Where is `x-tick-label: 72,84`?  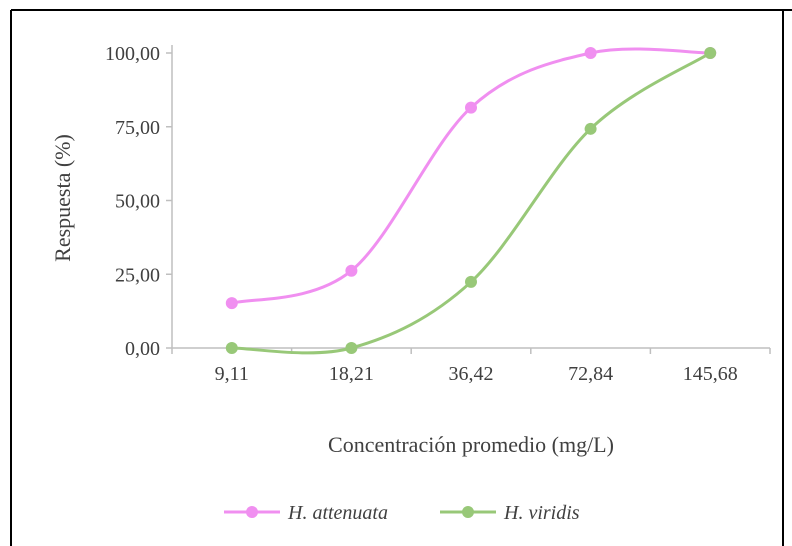
x-tick-label: 72,84 is located at coordinates (590, 374).